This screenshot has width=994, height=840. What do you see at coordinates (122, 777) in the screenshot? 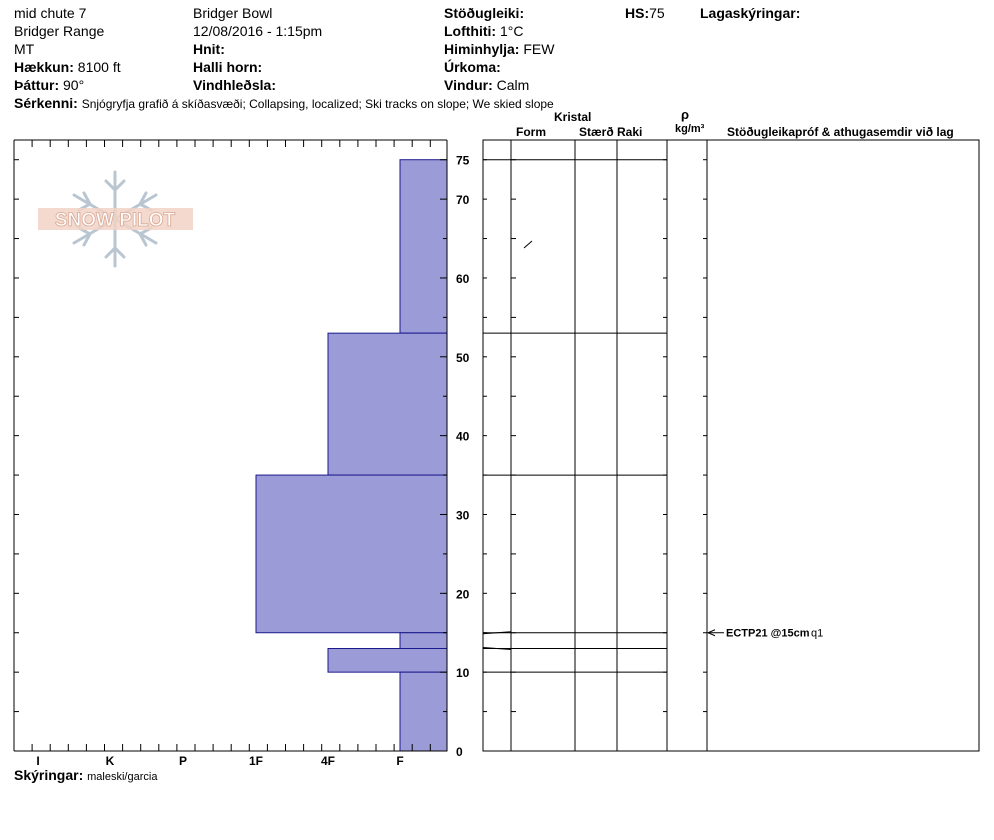
I see `observers-value: maleski/garcia` at bounding box center [122, 777].